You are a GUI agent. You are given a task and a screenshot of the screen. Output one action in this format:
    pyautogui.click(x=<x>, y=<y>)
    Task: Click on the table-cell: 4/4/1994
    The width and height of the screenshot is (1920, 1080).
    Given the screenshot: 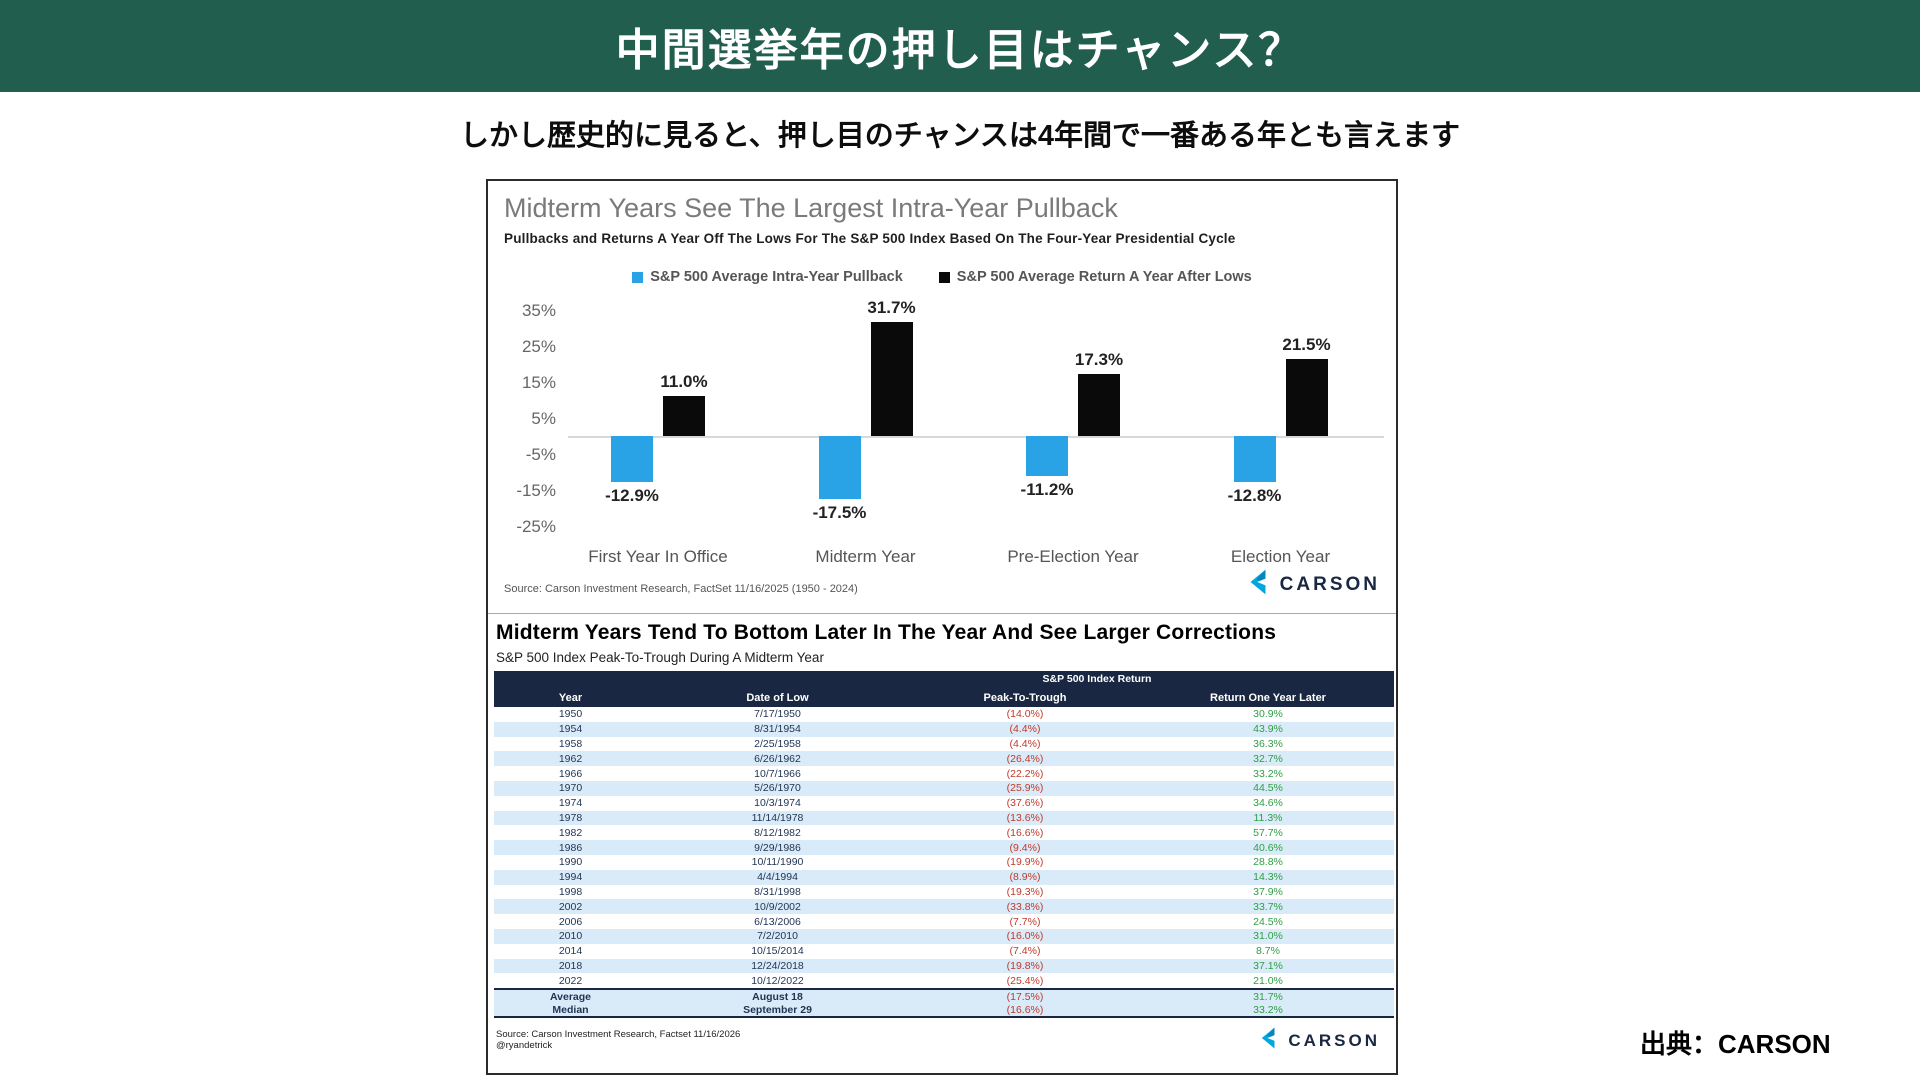 What is the action you would take?
    pyautogui.click(x=777, y=877)
    